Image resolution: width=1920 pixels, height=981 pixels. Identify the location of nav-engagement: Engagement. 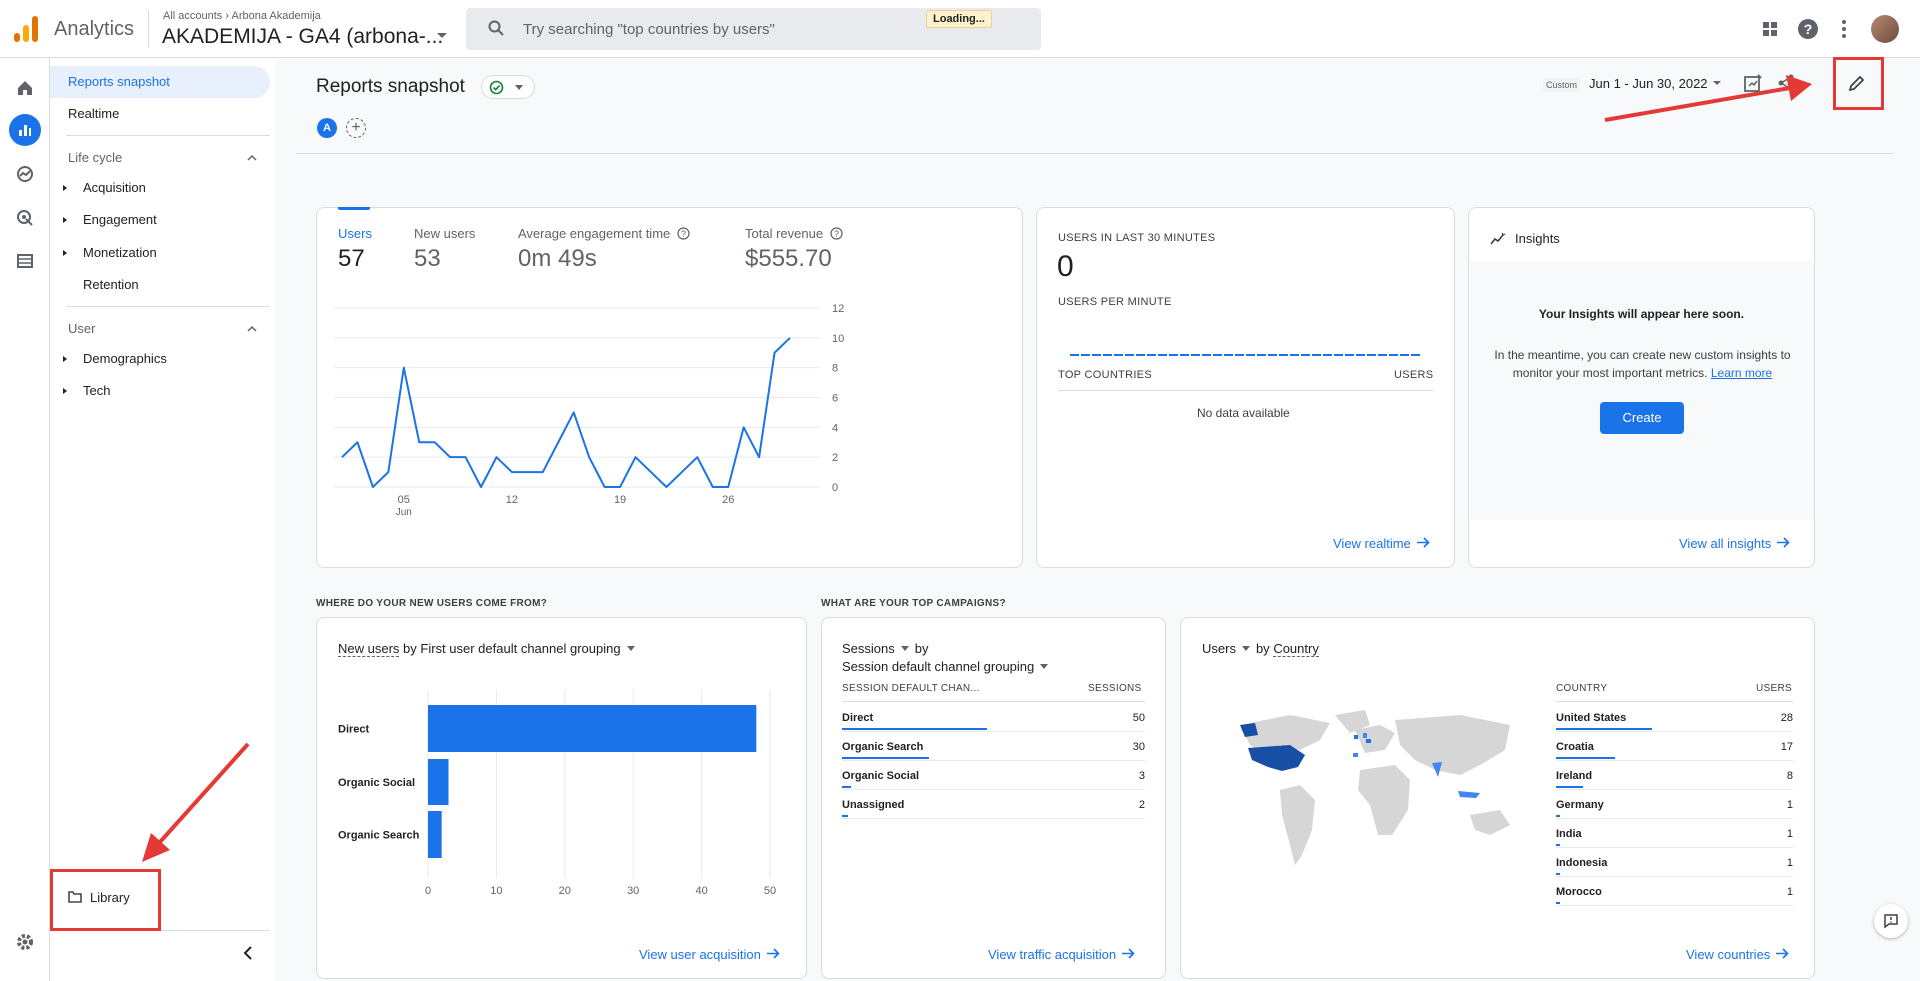
(160, 220).